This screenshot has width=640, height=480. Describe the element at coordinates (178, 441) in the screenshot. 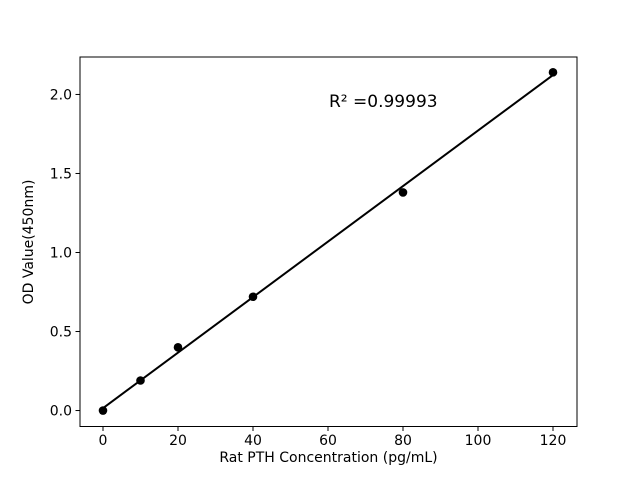

I see `x-tick-label: 20` at that location.